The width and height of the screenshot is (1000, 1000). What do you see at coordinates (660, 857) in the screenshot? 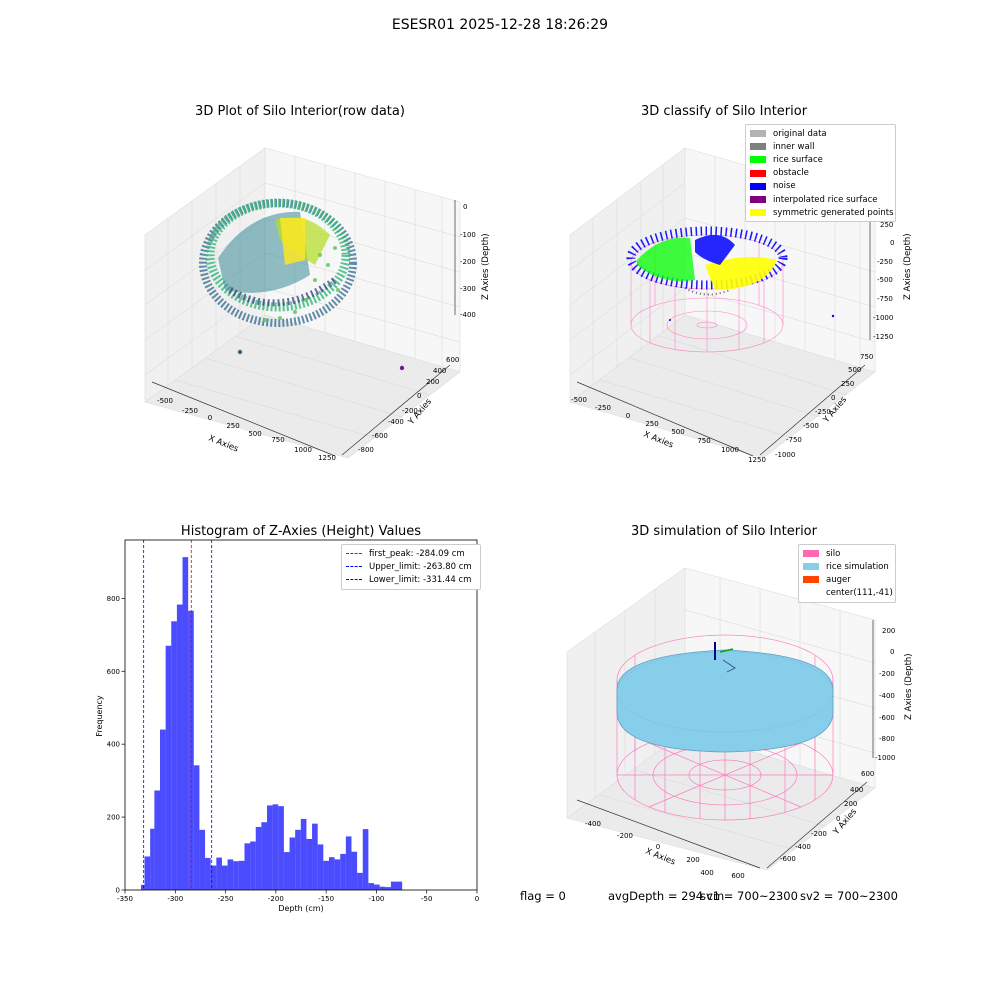
I see `simulation-x-label: X Axies` at bounding box center [660, 857].